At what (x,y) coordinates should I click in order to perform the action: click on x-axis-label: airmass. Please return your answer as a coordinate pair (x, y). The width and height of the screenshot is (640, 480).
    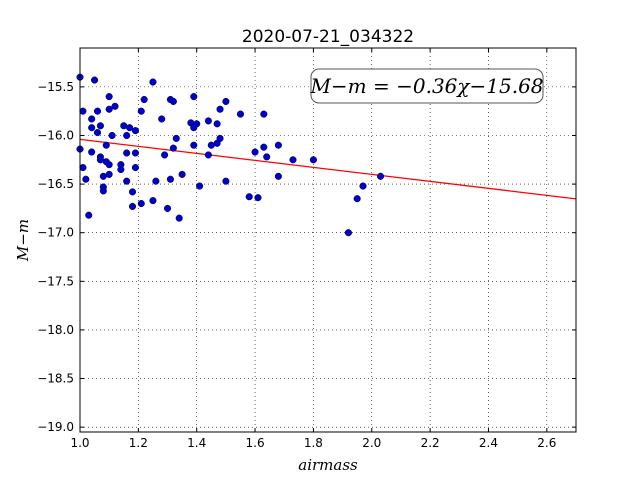
    Looking at the image, I should click on (328, 465).